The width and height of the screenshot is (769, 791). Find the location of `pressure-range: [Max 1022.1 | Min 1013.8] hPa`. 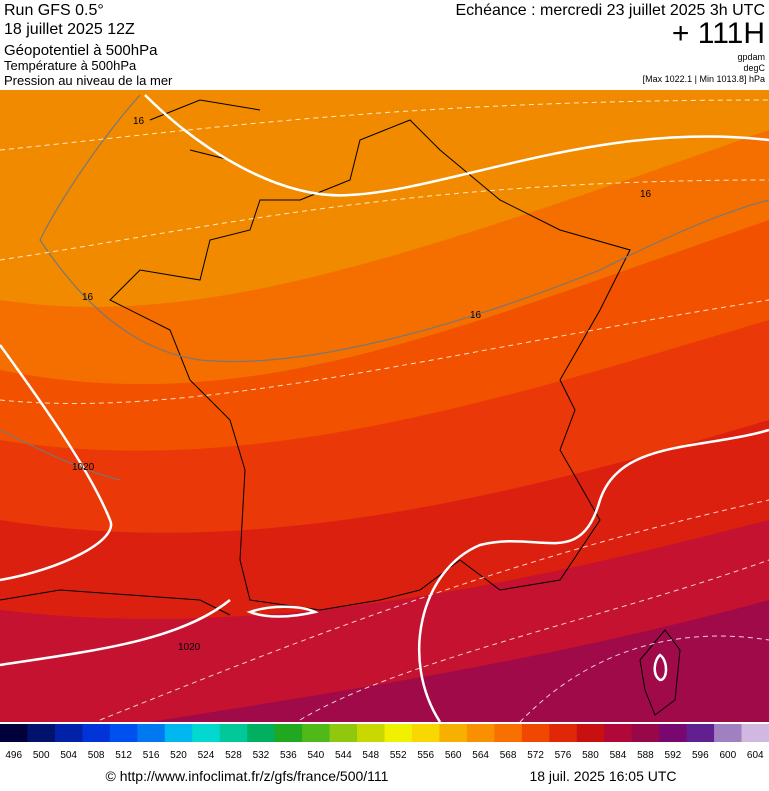

pressure-range: [Max 1022.1 | Min 1013.8] hPa is located at coordinates (704, 79).